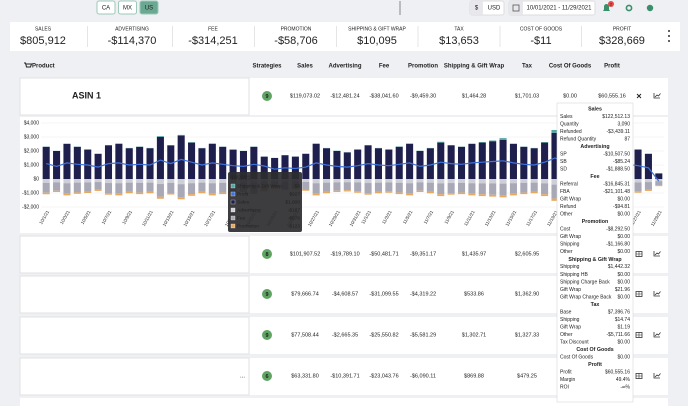  I want to click on cell-value: -$2,665.35, so click(345, 335).